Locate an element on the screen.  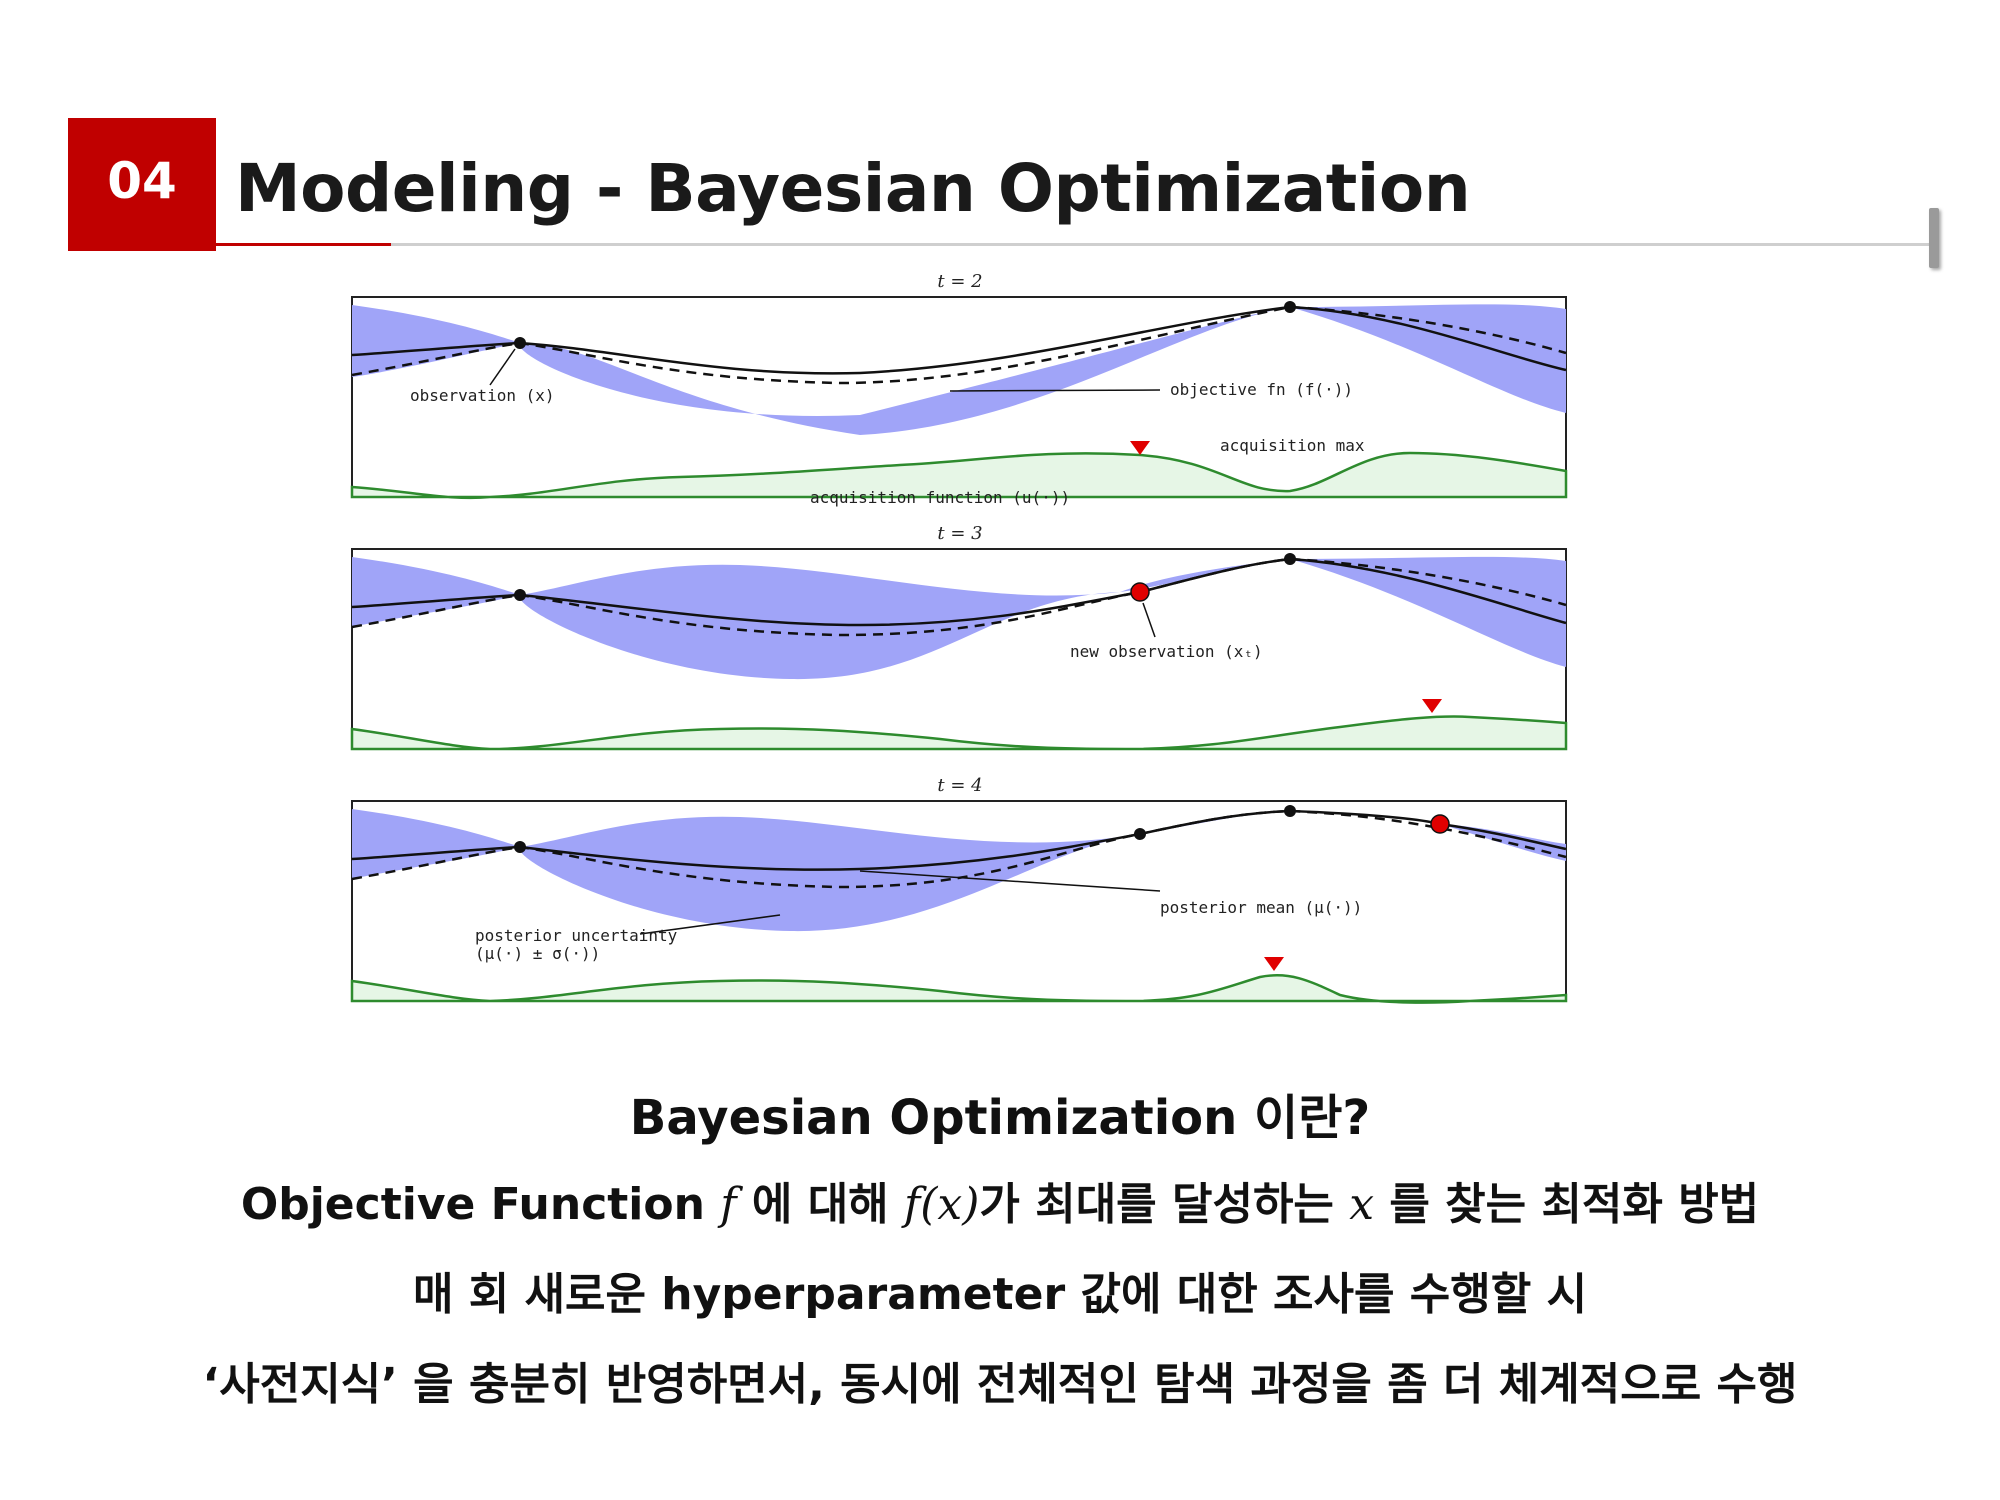
label-acquisition-max: acquisition max is located at coordinates (1292, 445).